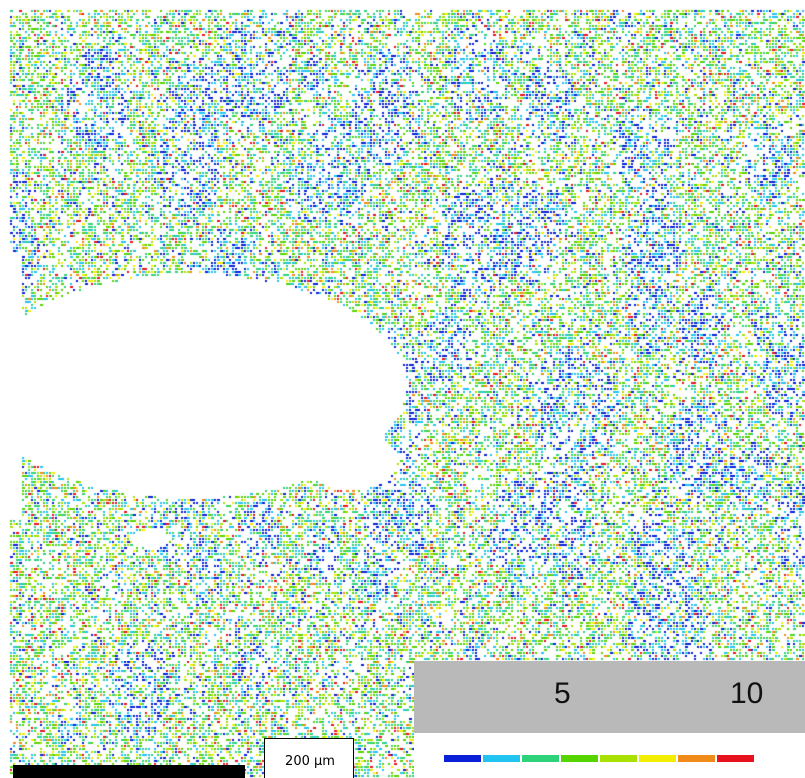  I want to click on scale-bar-label-box: 200 µm, so click(309, 758).